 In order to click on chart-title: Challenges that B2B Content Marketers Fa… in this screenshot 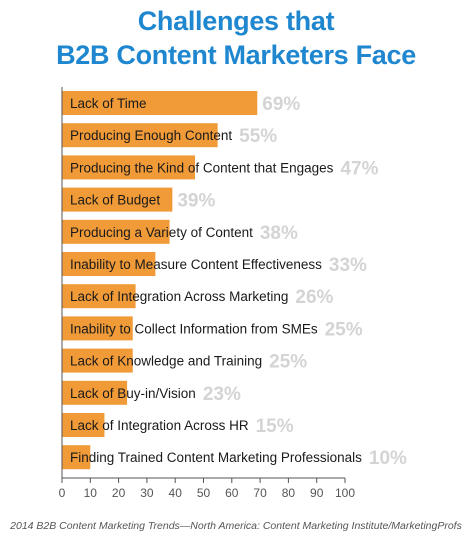, I will do `click(236, 38)`.